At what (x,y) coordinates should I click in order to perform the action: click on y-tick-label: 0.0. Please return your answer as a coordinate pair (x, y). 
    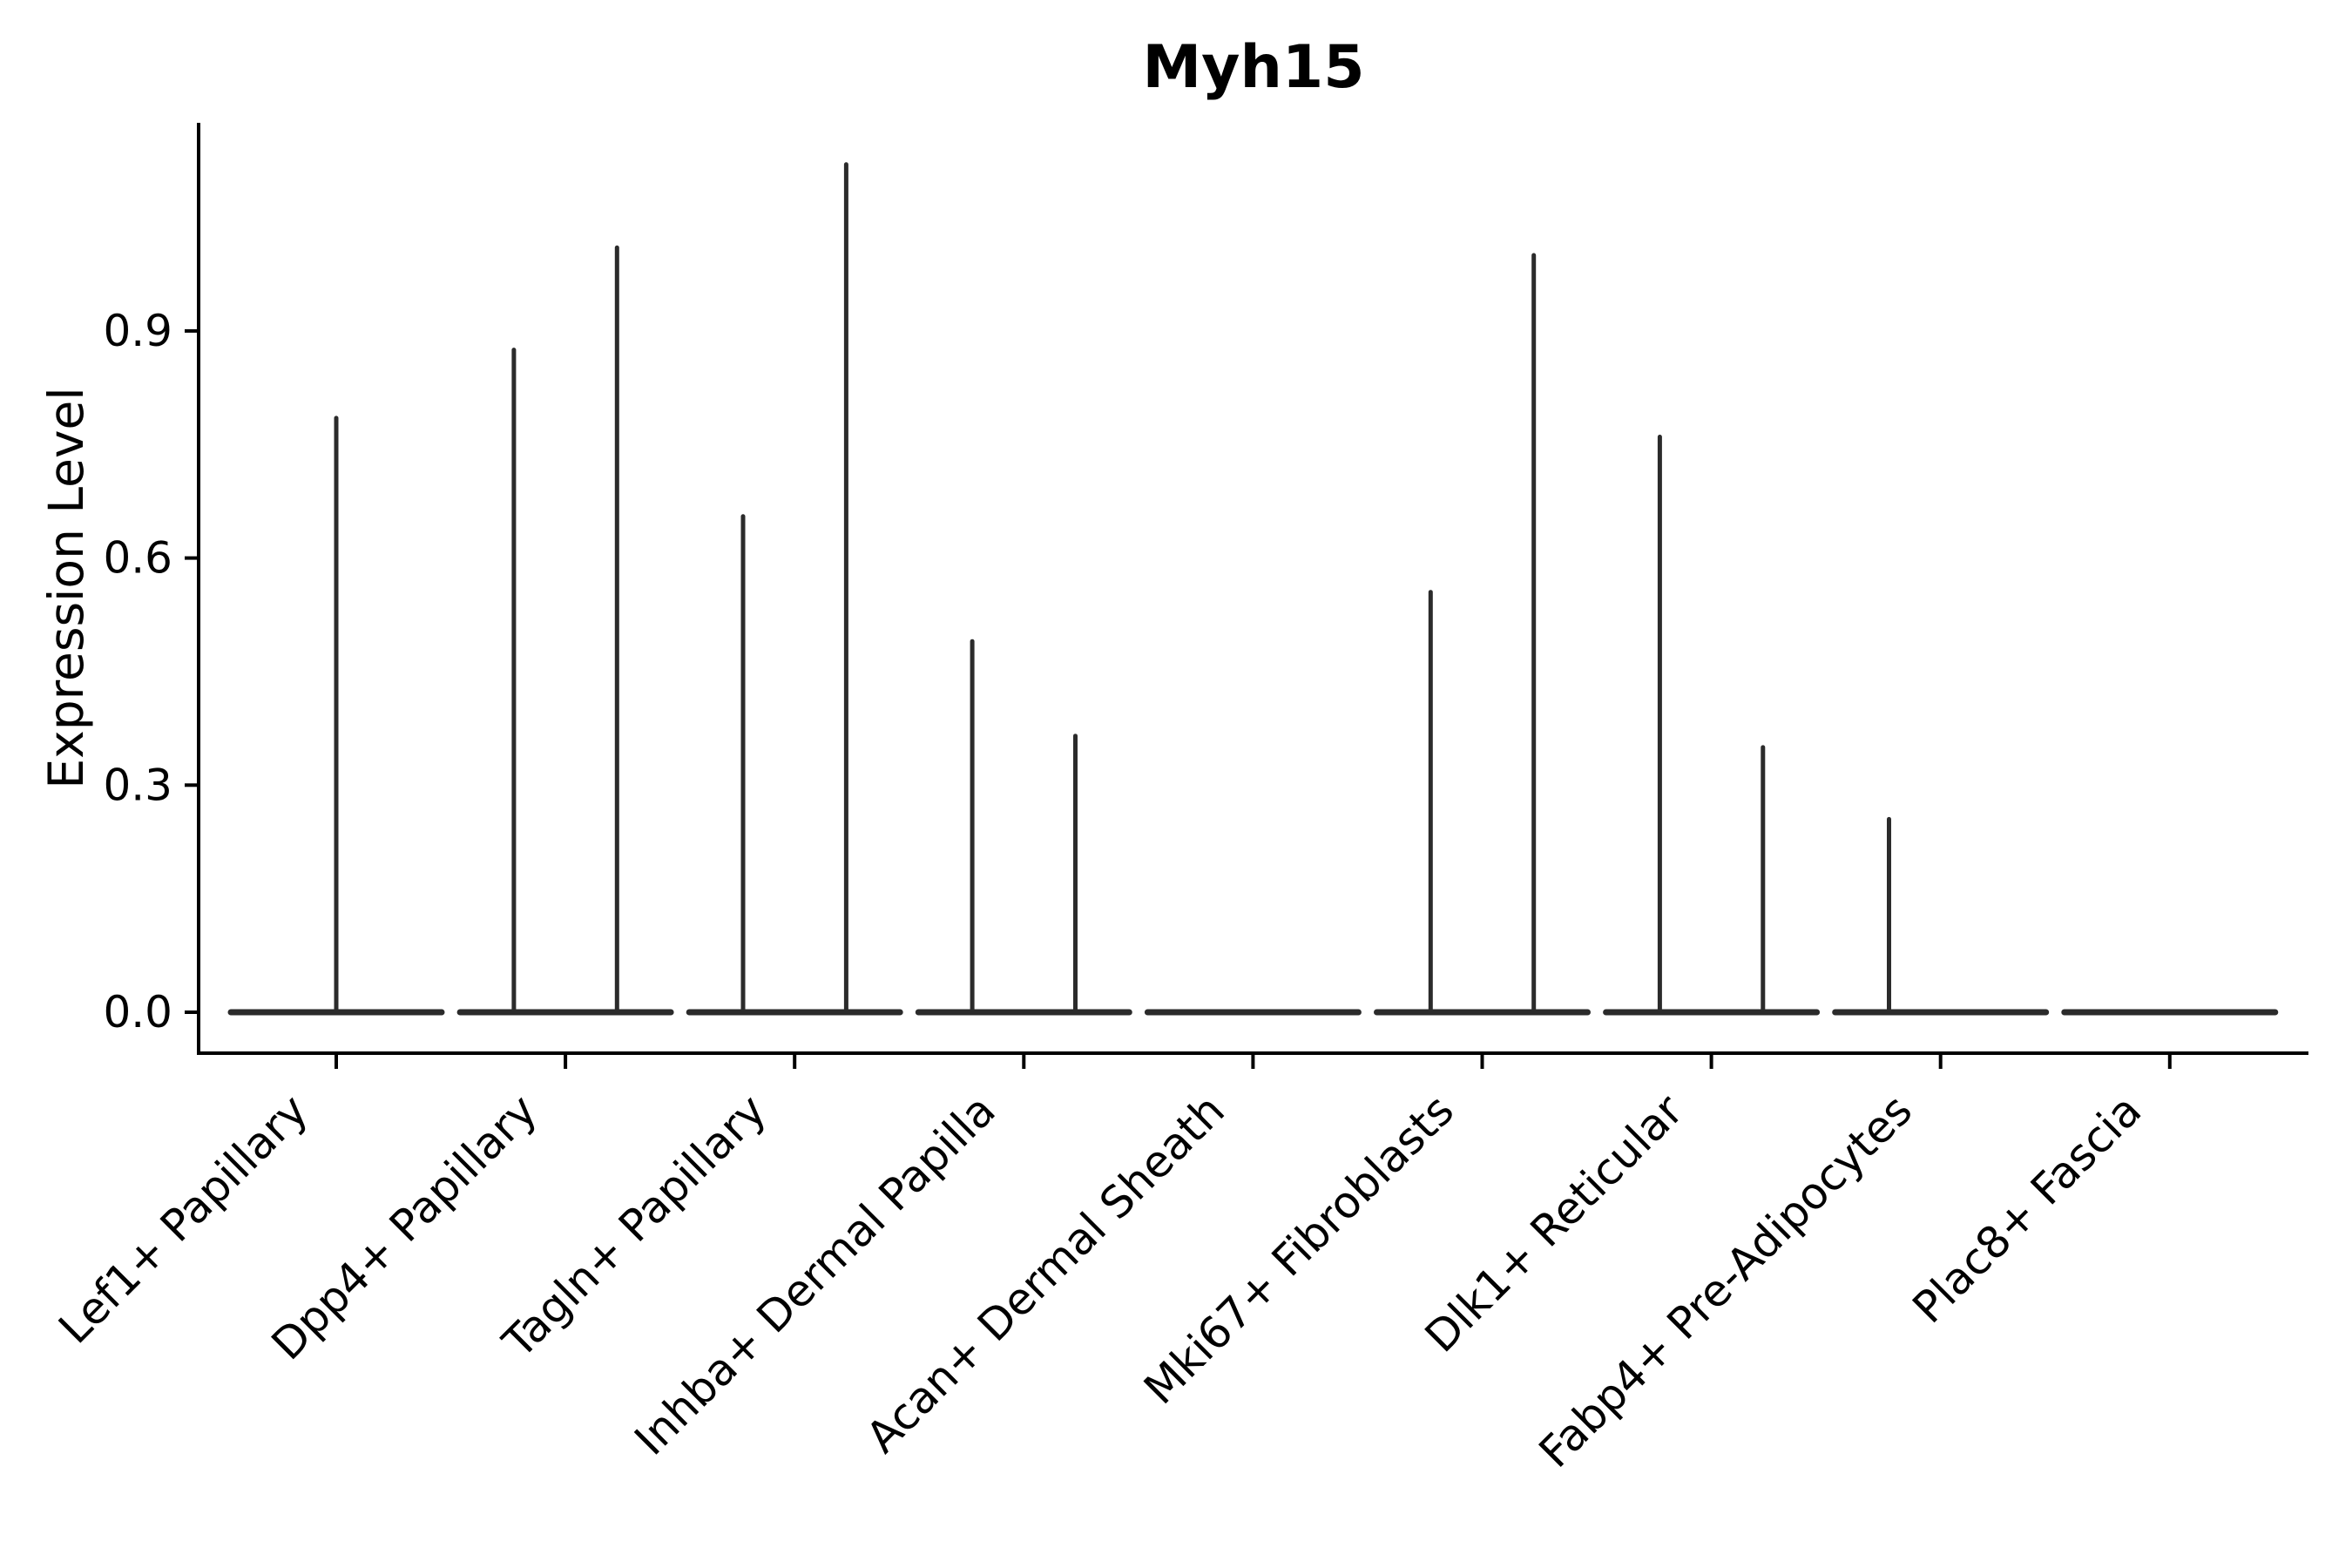
    Looking at the image, I should click on (137, 1012).